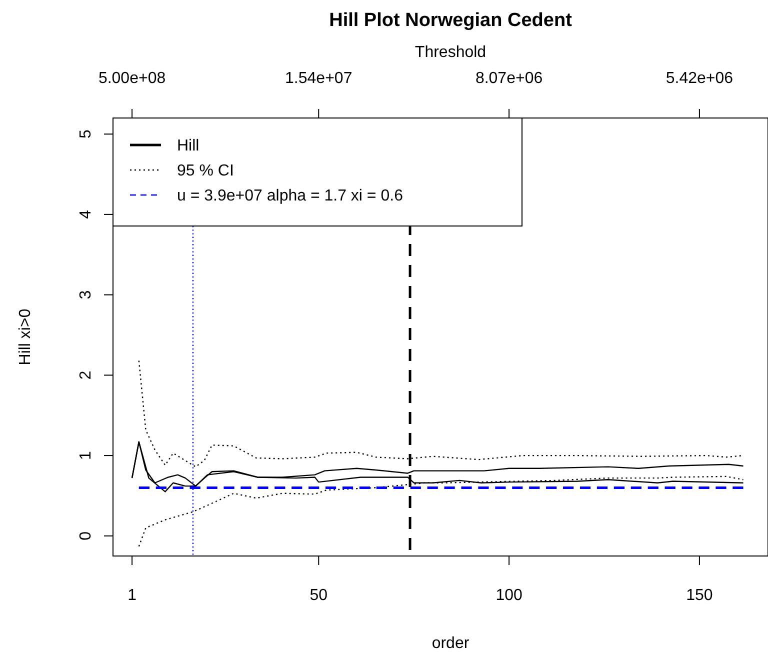 The height and width of the screenshot is (664, 776). I want to click on x-tick-label: 150, so click(699, 595).